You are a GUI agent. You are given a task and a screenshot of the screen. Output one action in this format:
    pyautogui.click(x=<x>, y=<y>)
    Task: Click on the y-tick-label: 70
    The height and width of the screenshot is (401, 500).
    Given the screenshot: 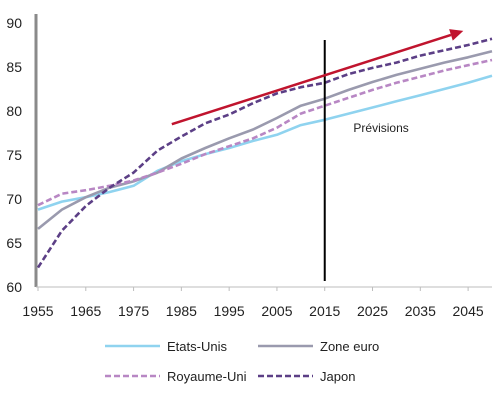 What is the action you would take?
    pyautogui.click(x=14, y=199)
    